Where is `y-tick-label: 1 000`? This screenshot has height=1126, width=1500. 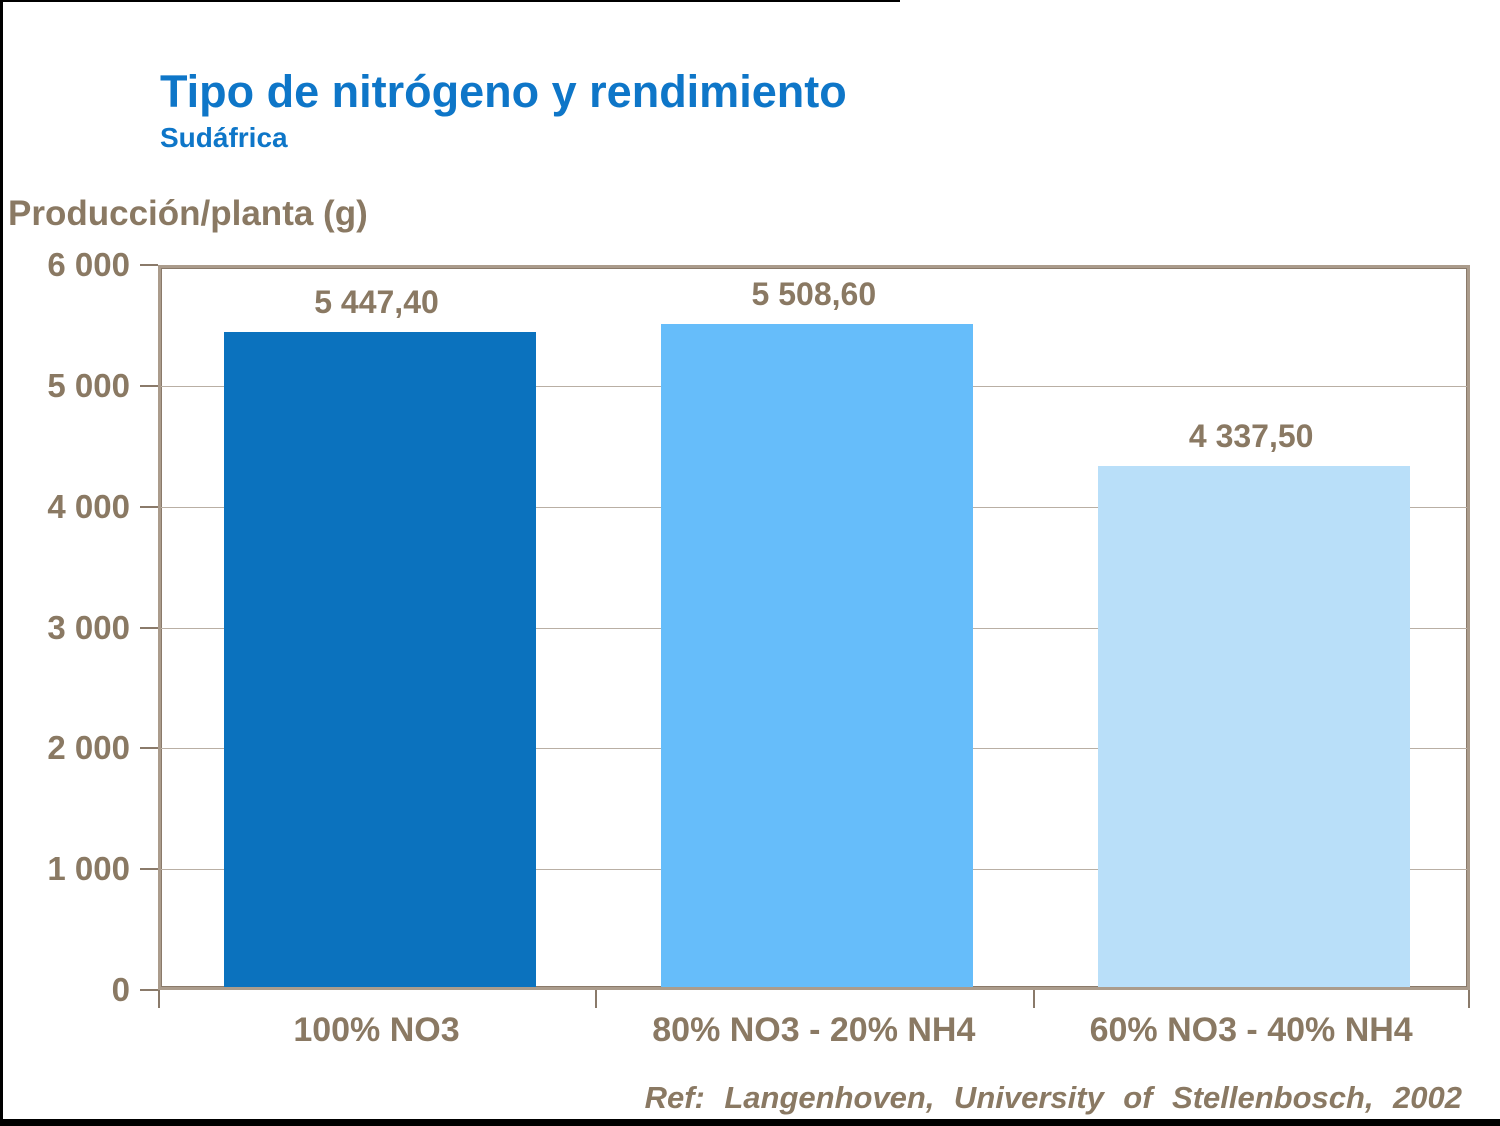 y-tick-label: 1 000 is located at coordinates (88, 869).